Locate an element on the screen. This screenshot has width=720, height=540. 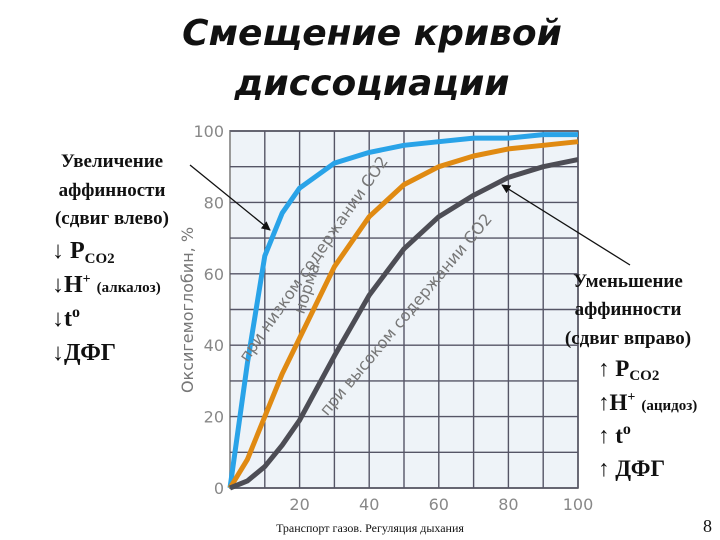
factor: ↑ PCO2 is located at coordinates (628, 370).